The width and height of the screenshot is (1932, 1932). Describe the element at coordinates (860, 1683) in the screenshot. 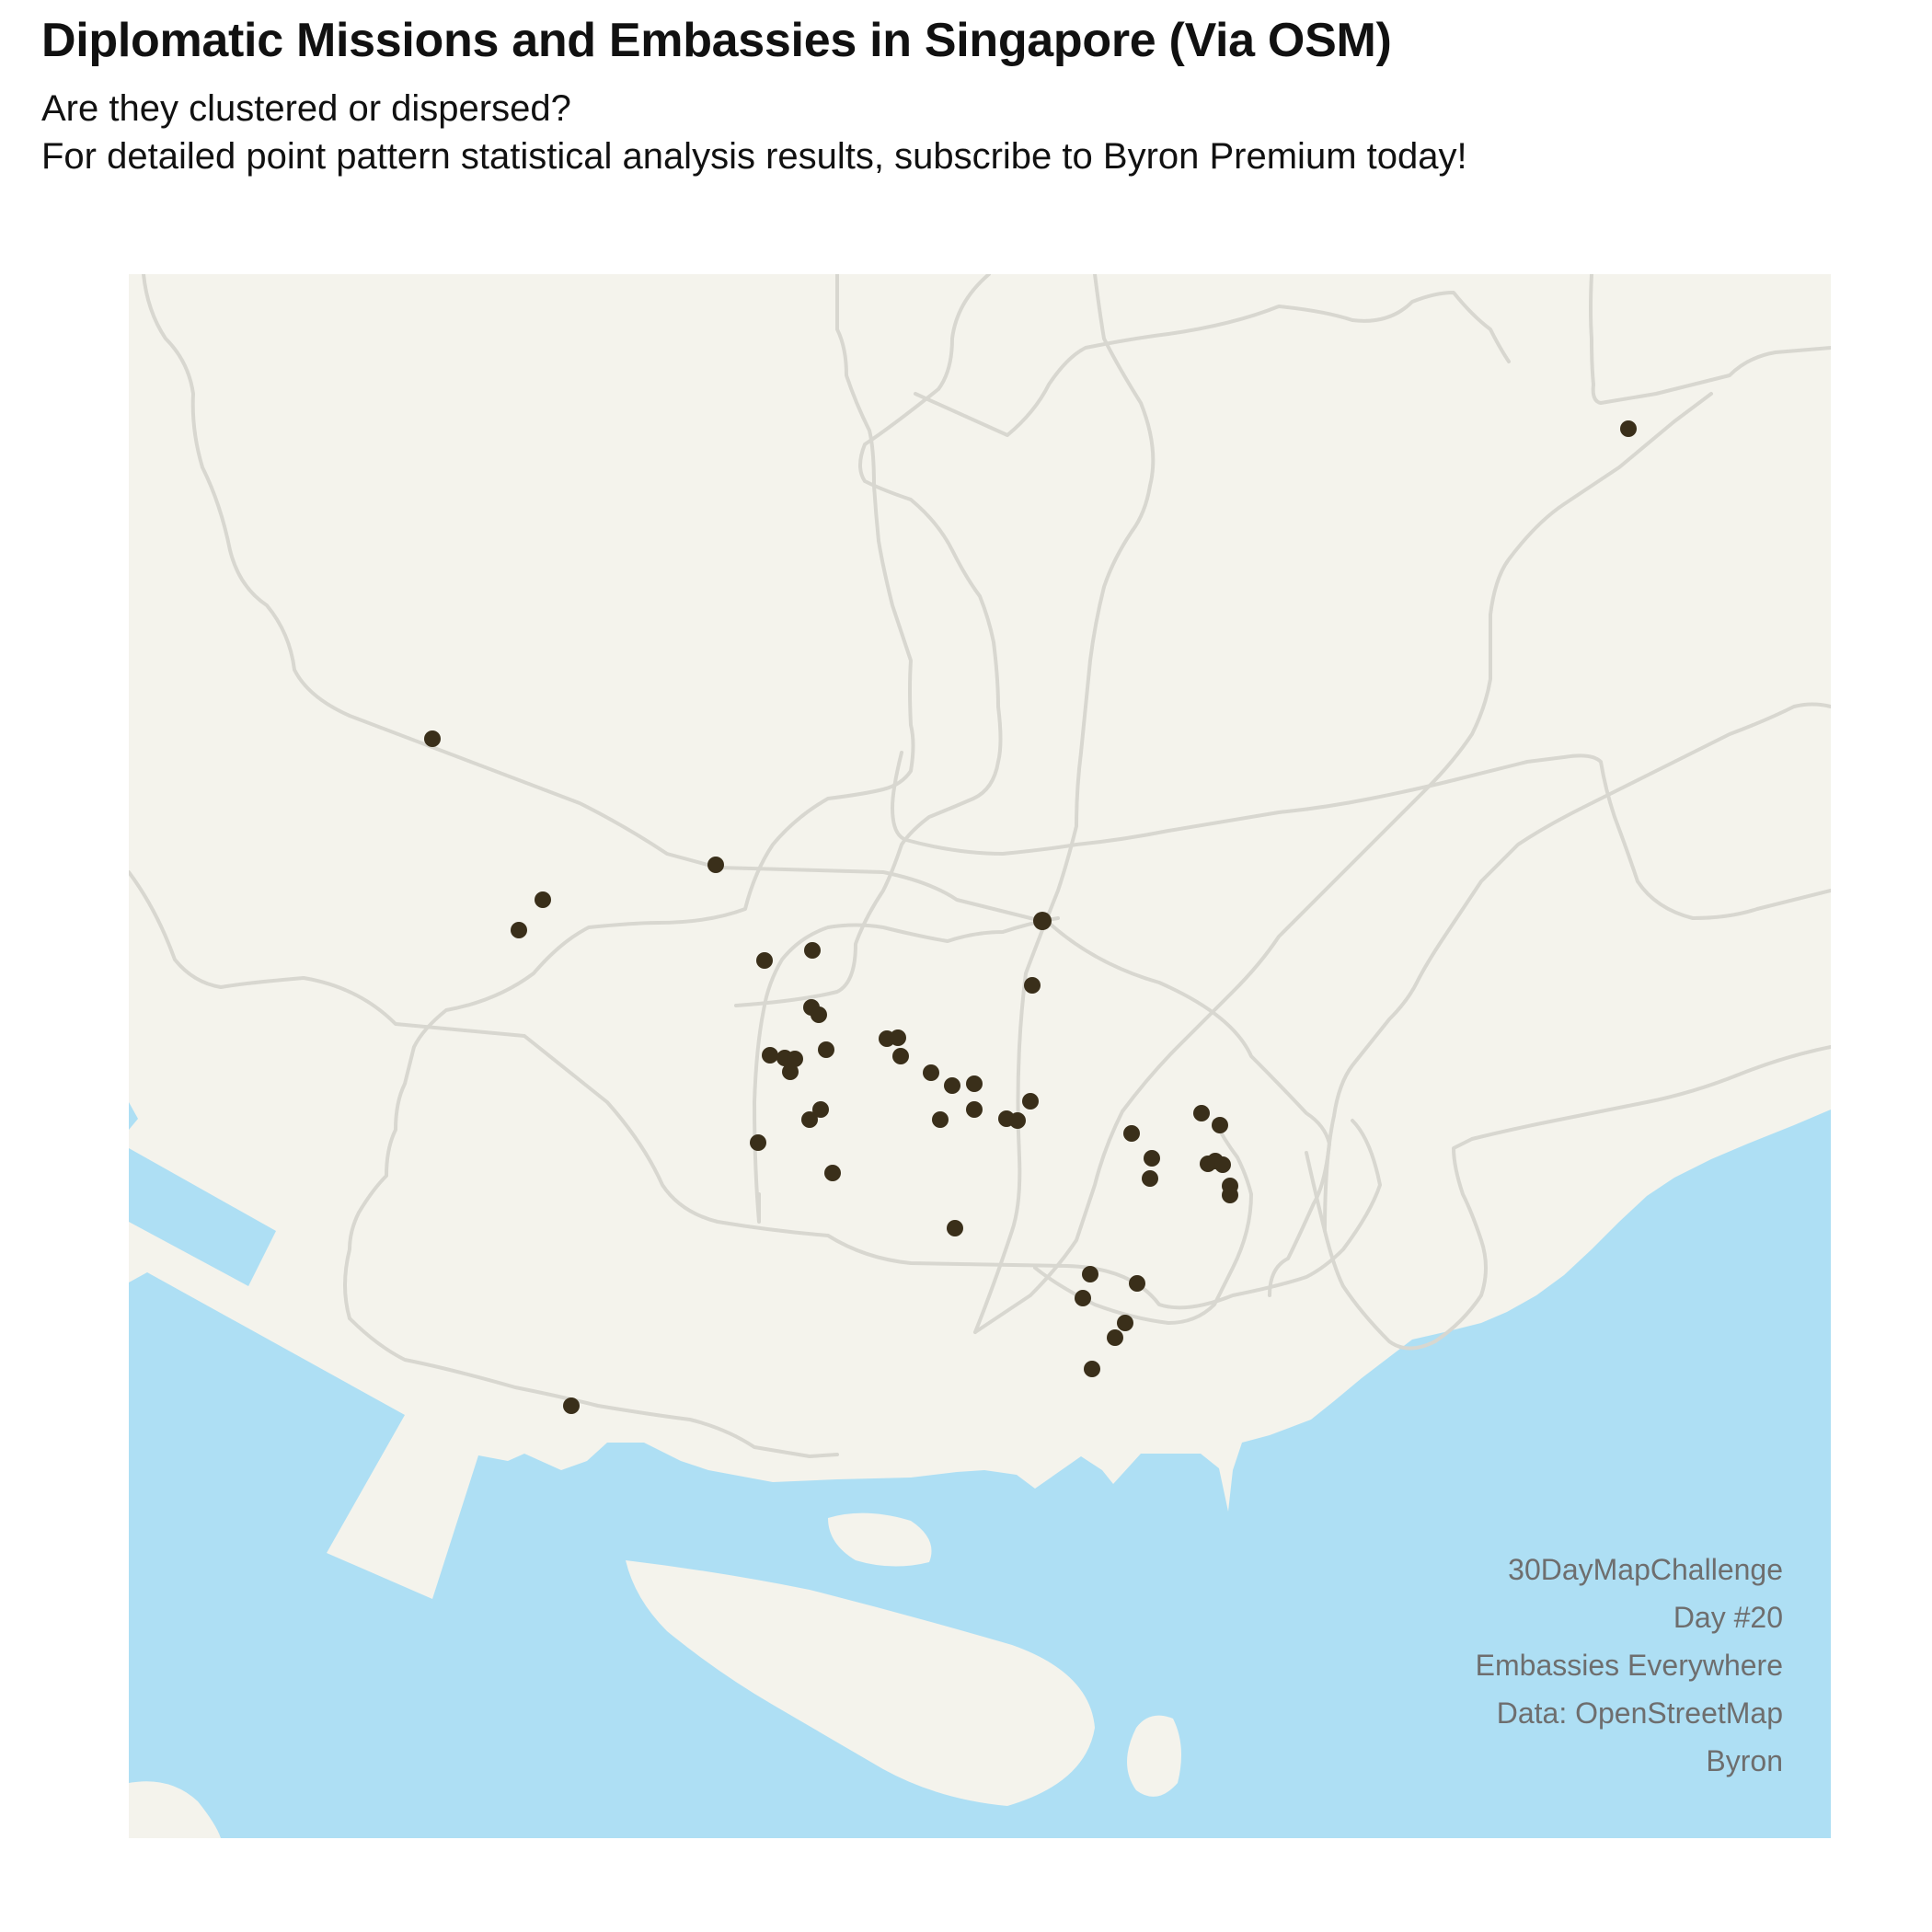

I see `southern-island` at that location.